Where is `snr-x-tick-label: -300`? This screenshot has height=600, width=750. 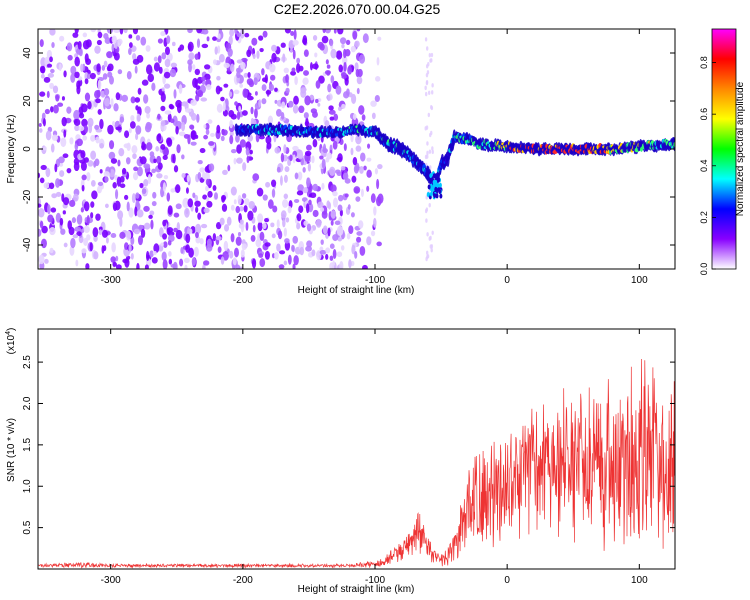
snr-x-tick-label: -300 is located at coordinates (111, 580).